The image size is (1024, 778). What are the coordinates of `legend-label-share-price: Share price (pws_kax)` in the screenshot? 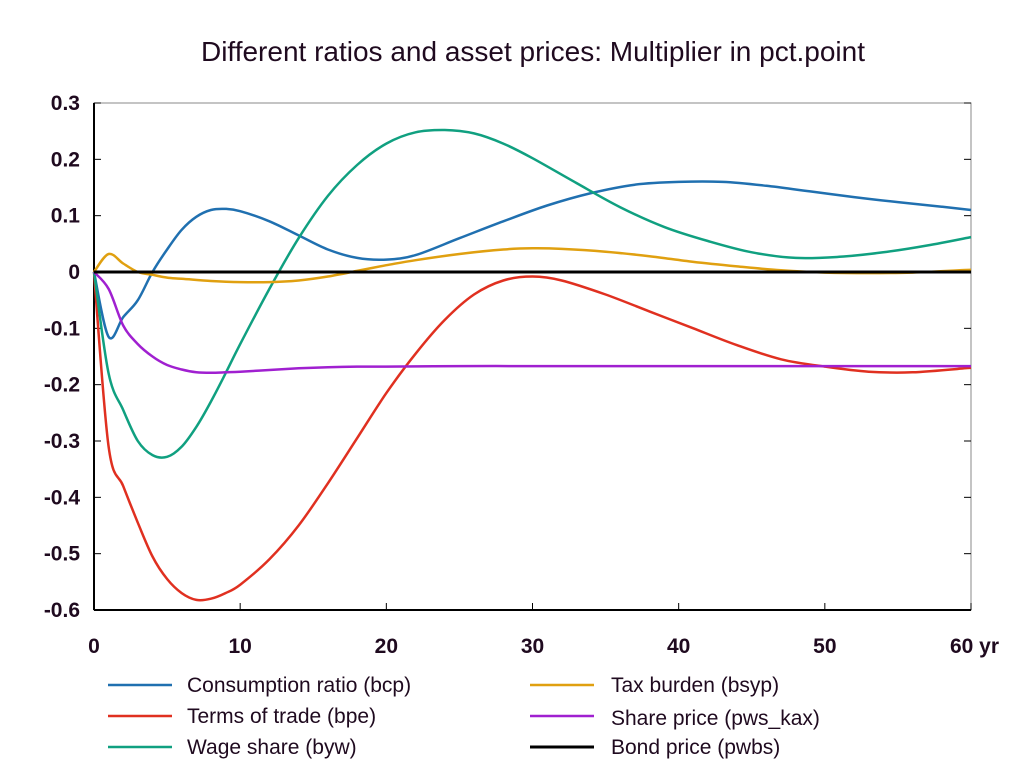 It's located at (715, 718).